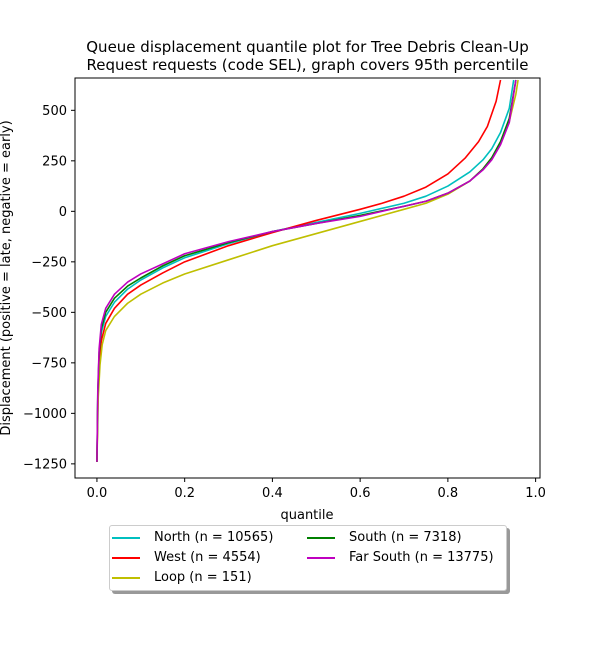  Describe the element at coordinates (54, 161) in the screenshot. I see `y-tick-label: 250` at that location.